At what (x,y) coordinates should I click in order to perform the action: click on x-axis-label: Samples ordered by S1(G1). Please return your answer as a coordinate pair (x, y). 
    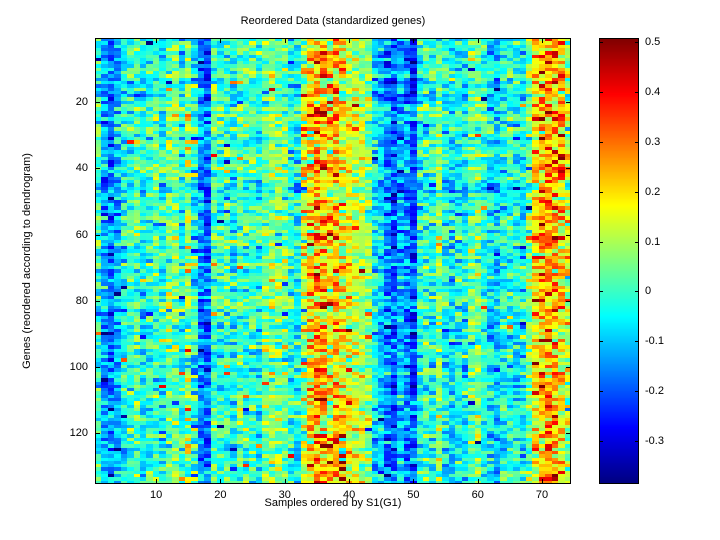
    Looking at the image, I should click on (333, 503).